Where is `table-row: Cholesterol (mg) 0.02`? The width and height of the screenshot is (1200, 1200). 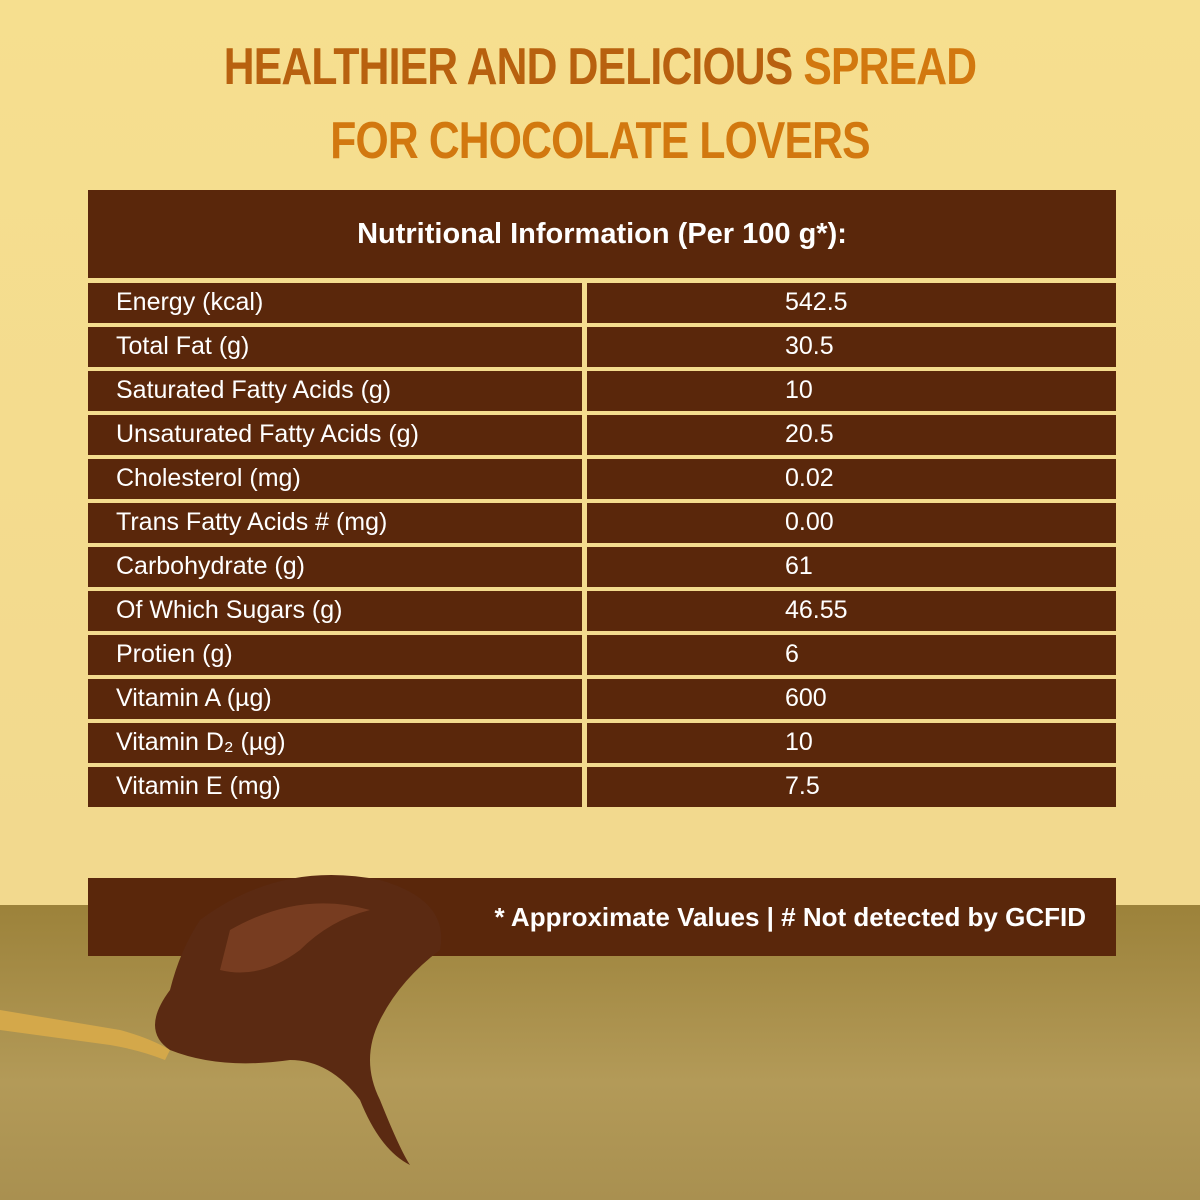
table-row: Cholesterol (mg) 0.02 is located at coordinates (602, 479).